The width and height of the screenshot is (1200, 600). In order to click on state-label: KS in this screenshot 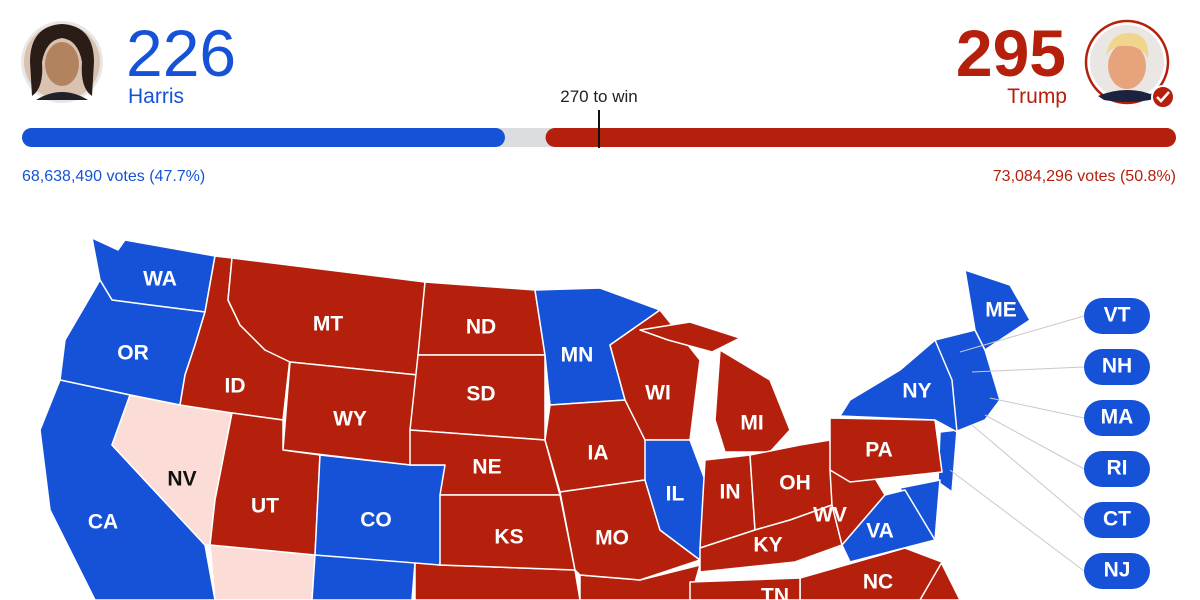, I will do `click(508, 537)`.